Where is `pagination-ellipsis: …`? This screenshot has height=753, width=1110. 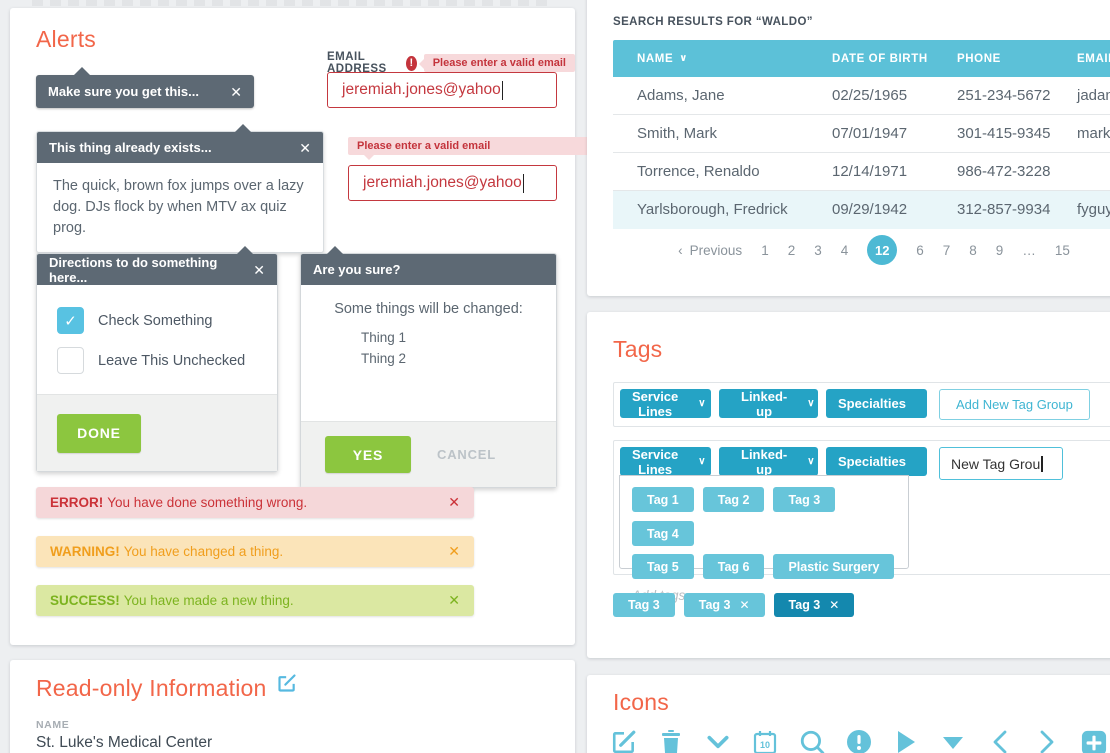 pagination-ellipsis: … is located at coordinates (1029, 250).